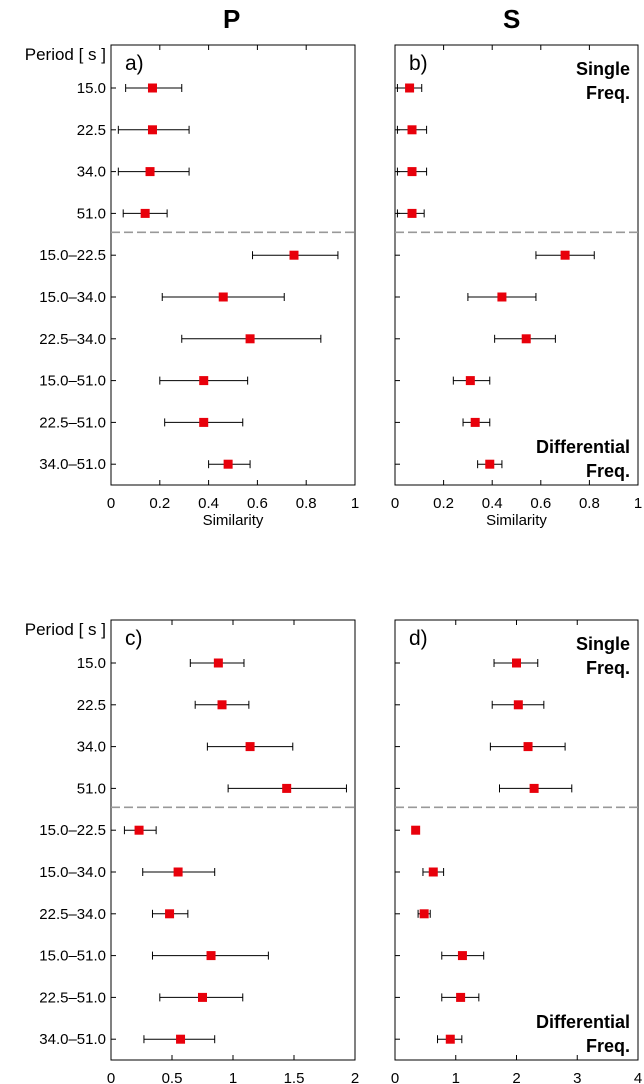 The width and height of the screenshot is (644, 1084). What do you see at coordinates (608, 471) in the screenshot?
I see `differential-freq-label: Freq.` at bounding box center [608, 471].